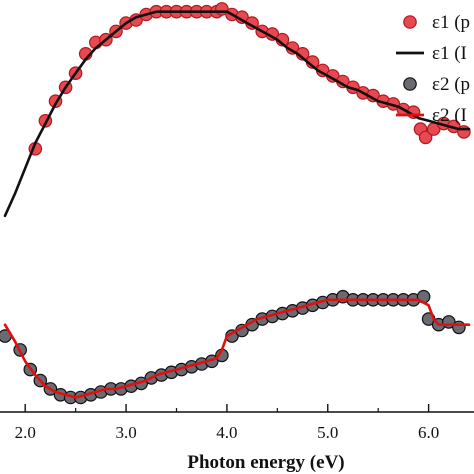 This screenshot has height=474, width=474. Describe the element at coordinates (226, 432) in the screenshot. I see `x-tick-label: 4.0` at that location.